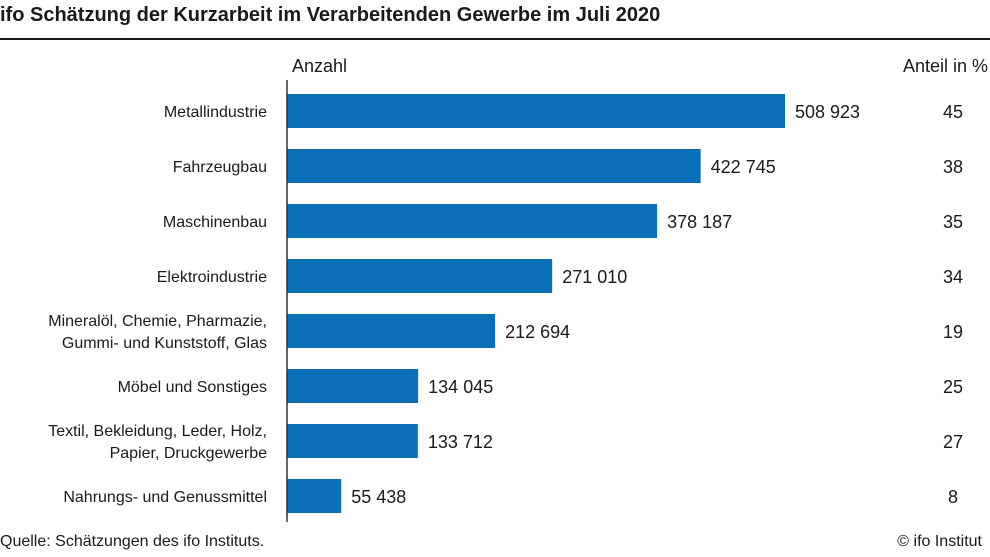 This screenshot has width=990, height=557. Describe the element at coordinates (165, 497) in the screenshot. I see `category-label: Nahrungs- und Genussmittel` at that location.